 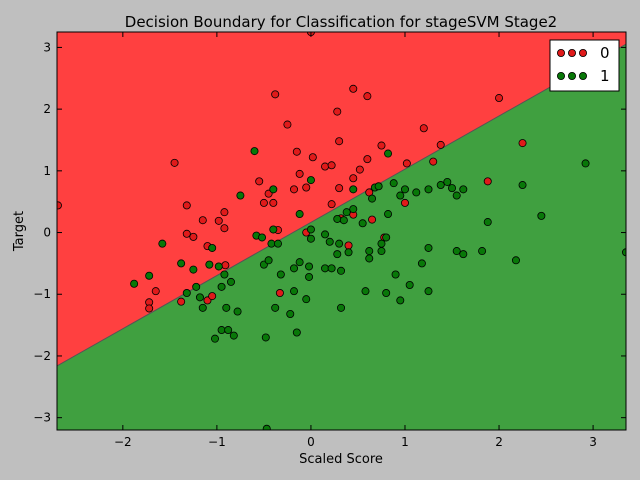 I want to click on y-axis-label: Target, so click(x=19, y=231).